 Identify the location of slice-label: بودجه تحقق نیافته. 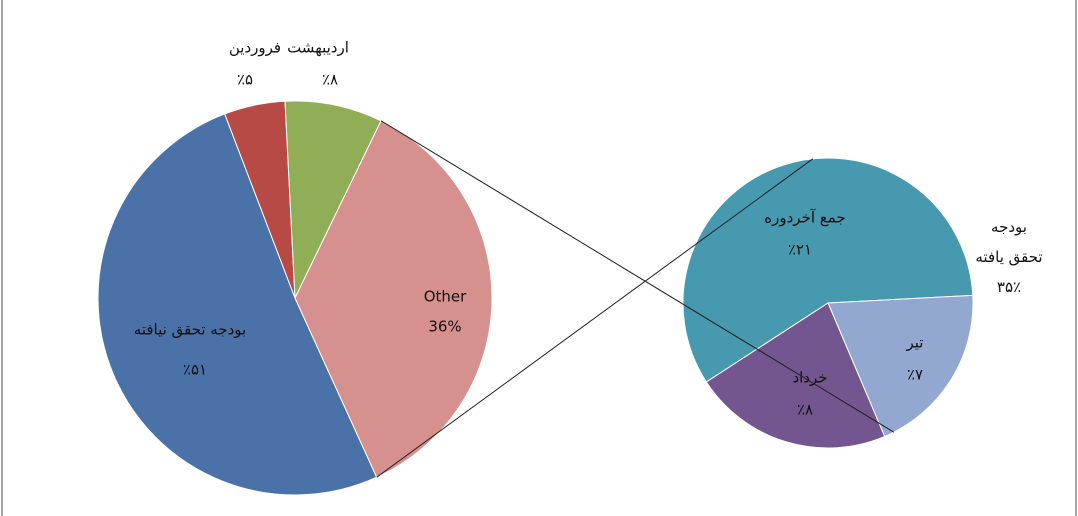
(190, 330).